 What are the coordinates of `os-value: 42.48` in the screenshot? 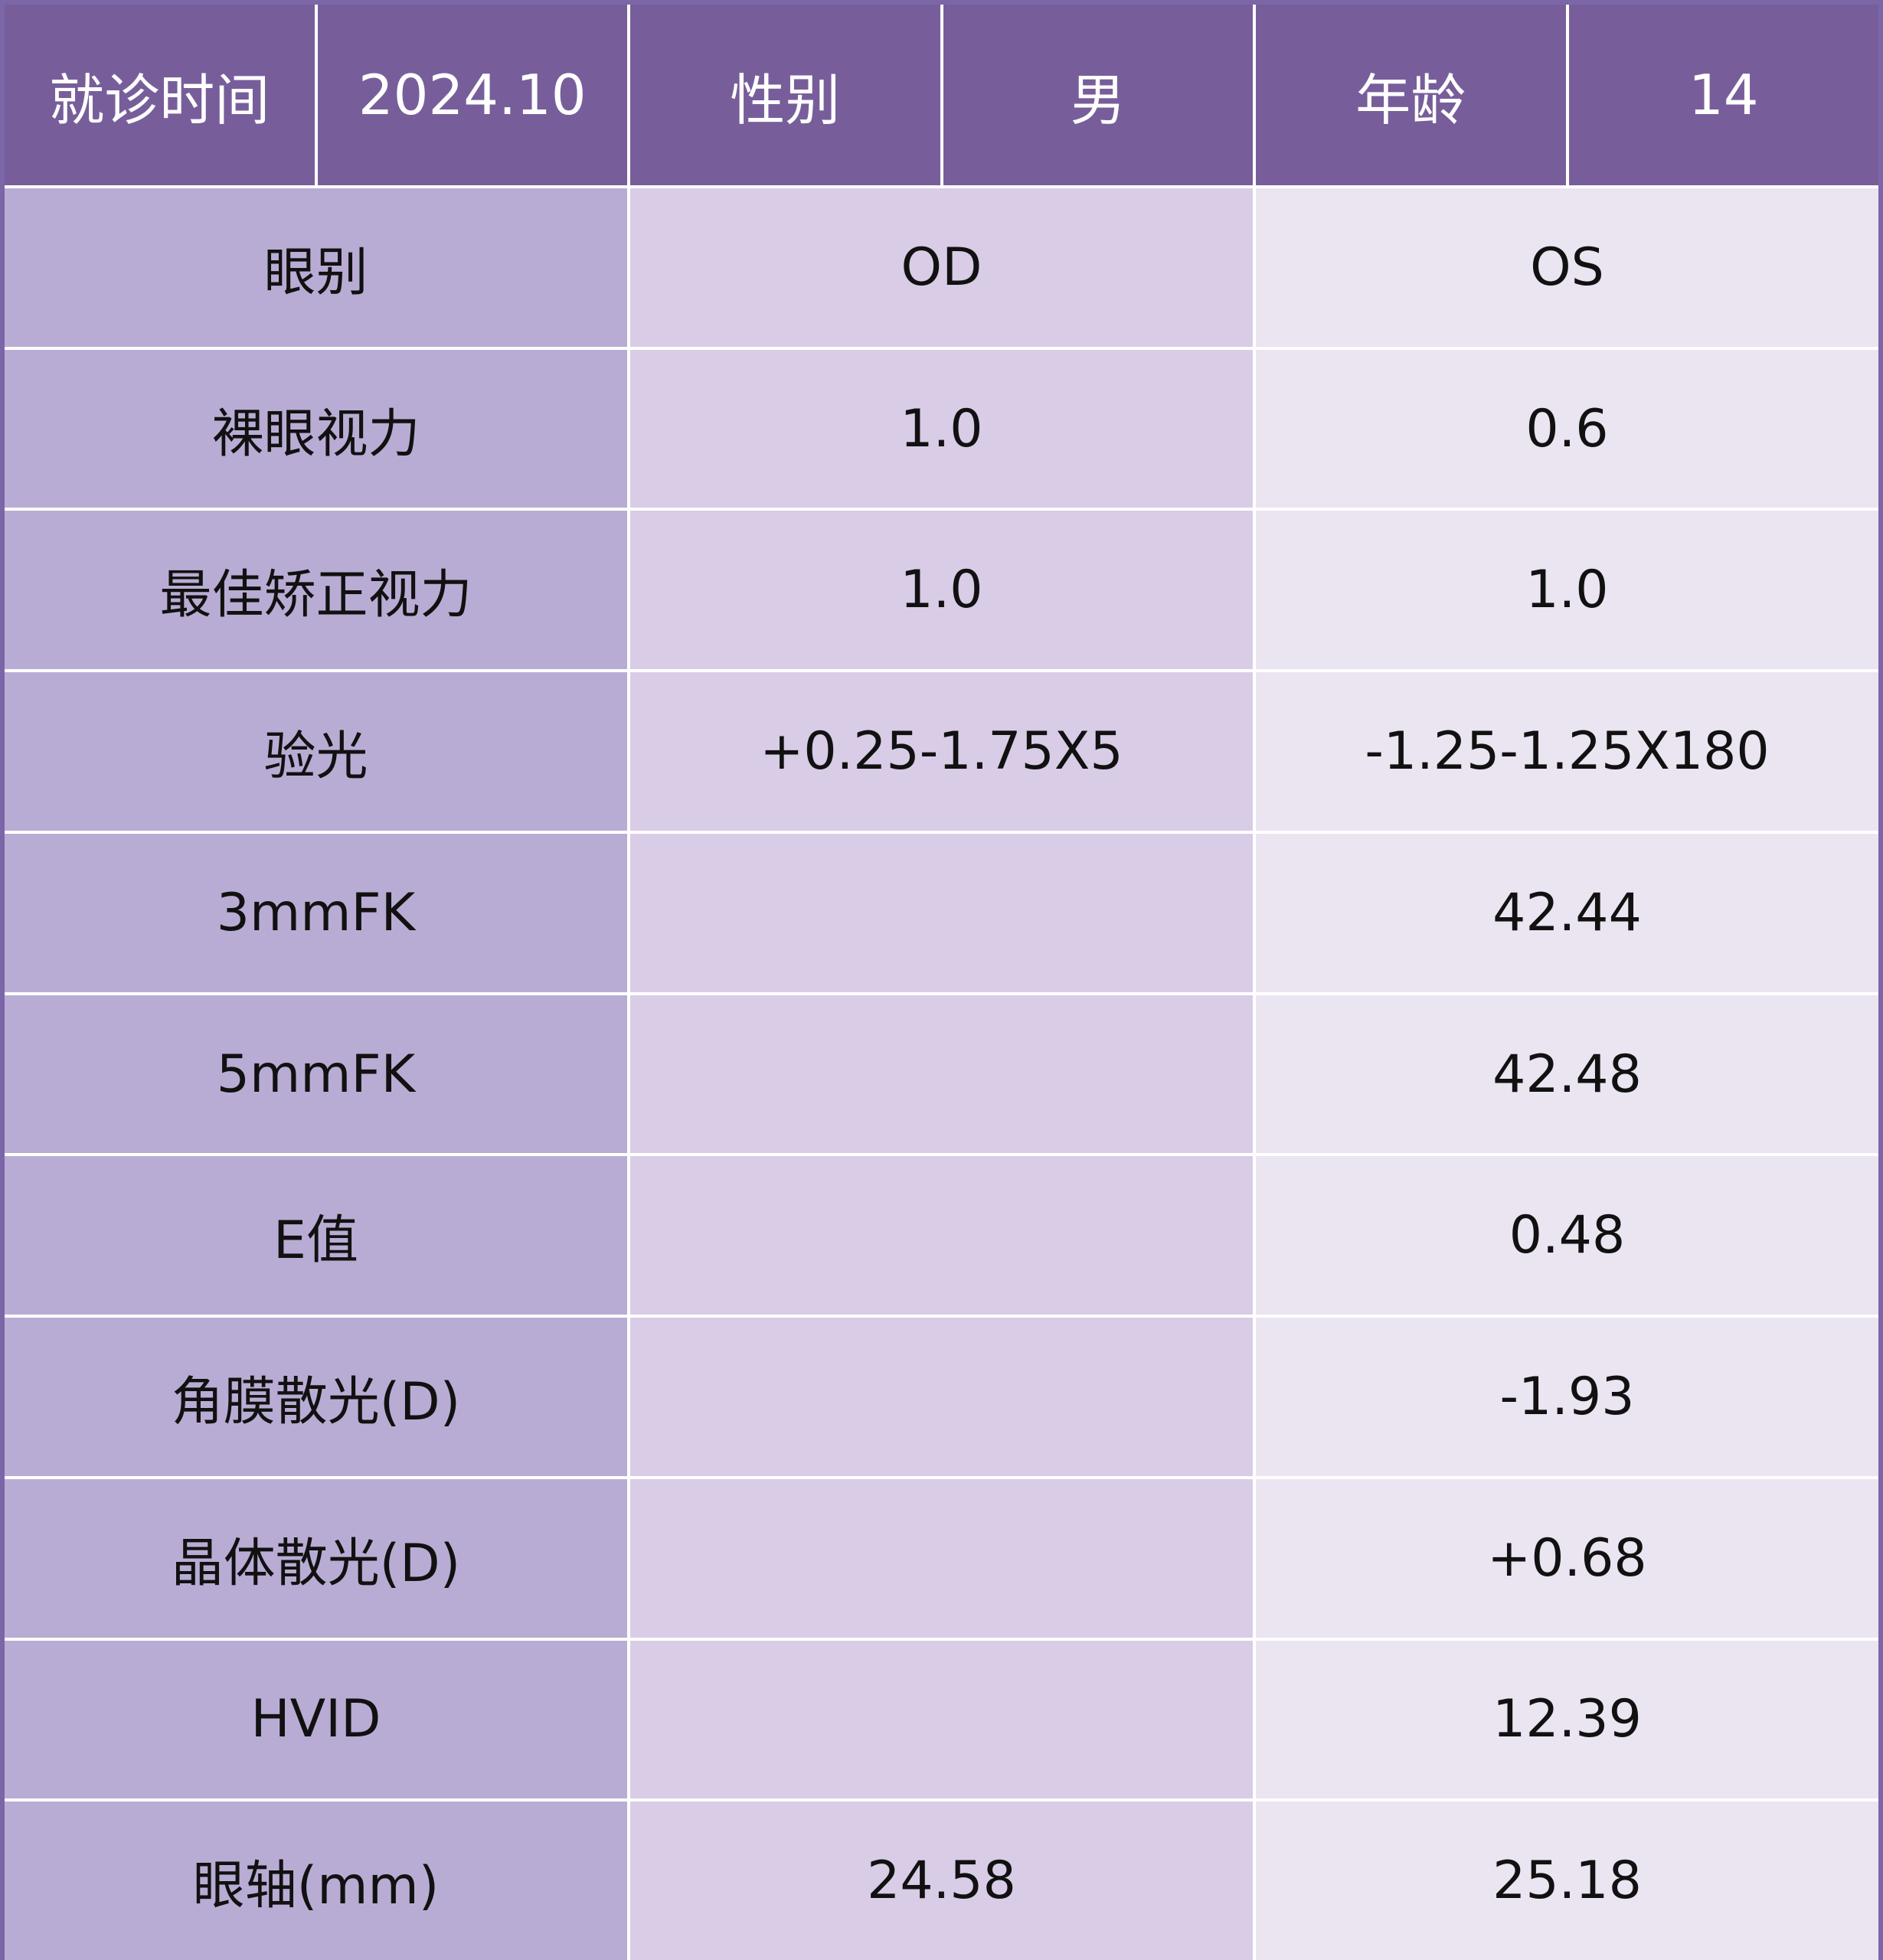 It's located at (1567, 1074).